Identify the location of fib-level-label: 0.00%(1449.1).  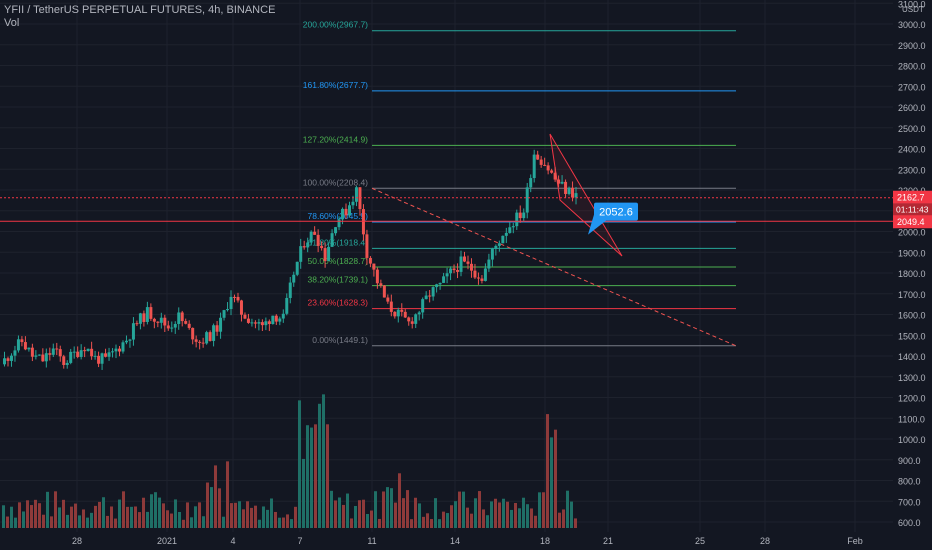
(340, 340).